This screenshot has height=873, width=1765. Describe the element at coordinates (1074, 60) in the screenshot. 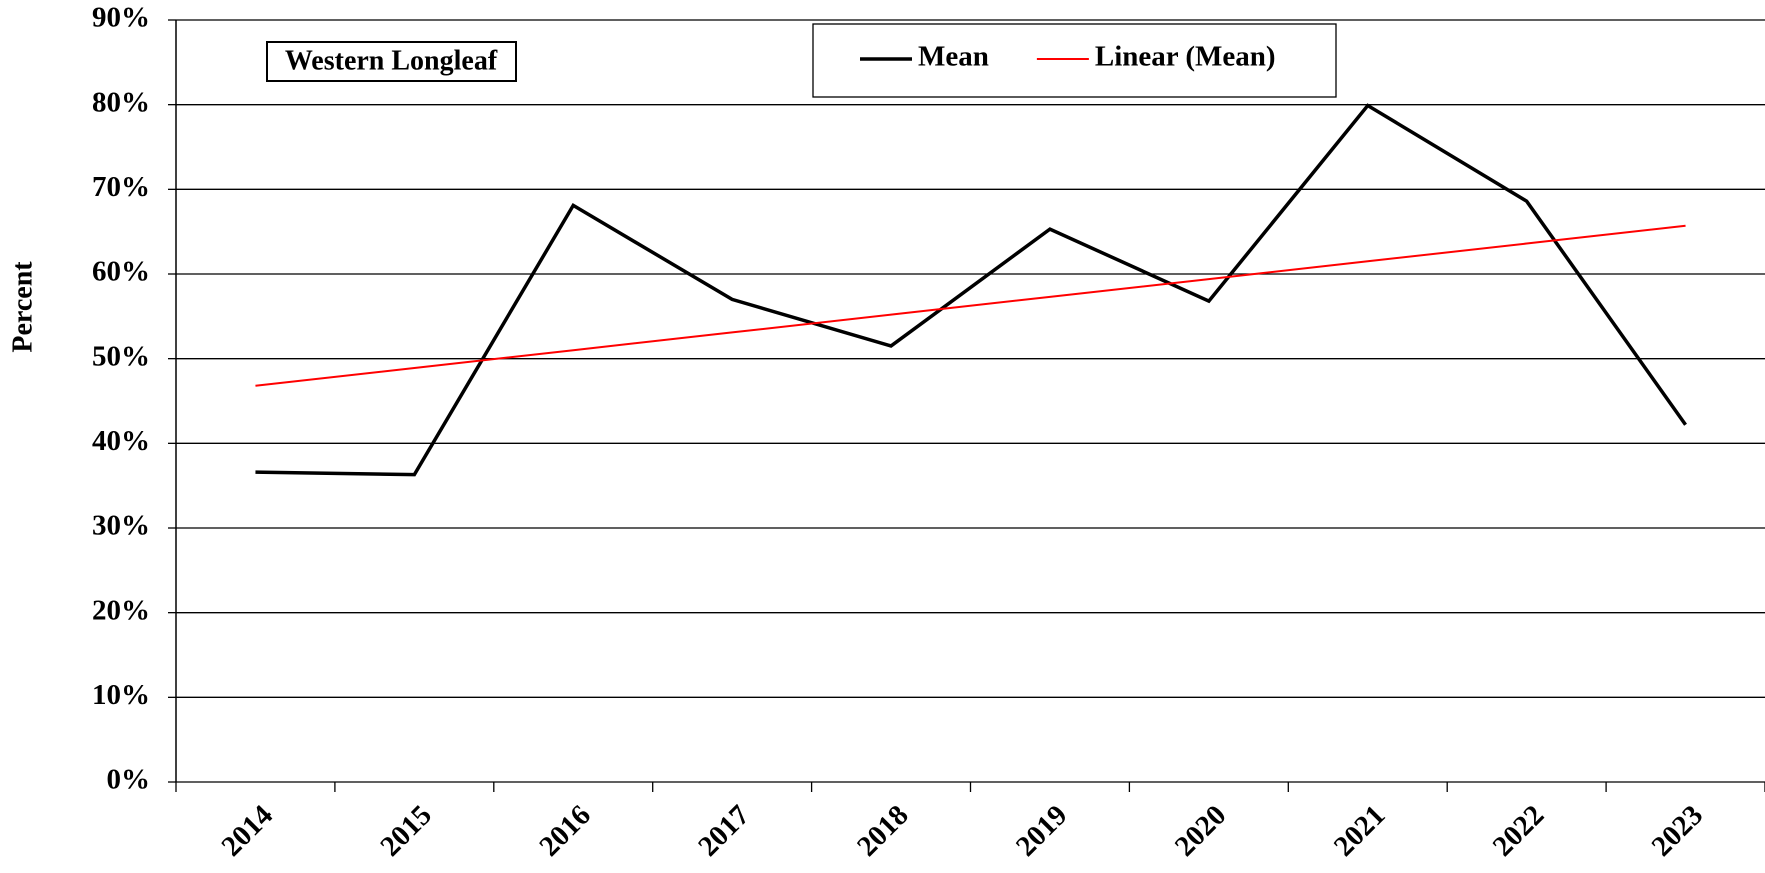

I see `legend-box` at that location.